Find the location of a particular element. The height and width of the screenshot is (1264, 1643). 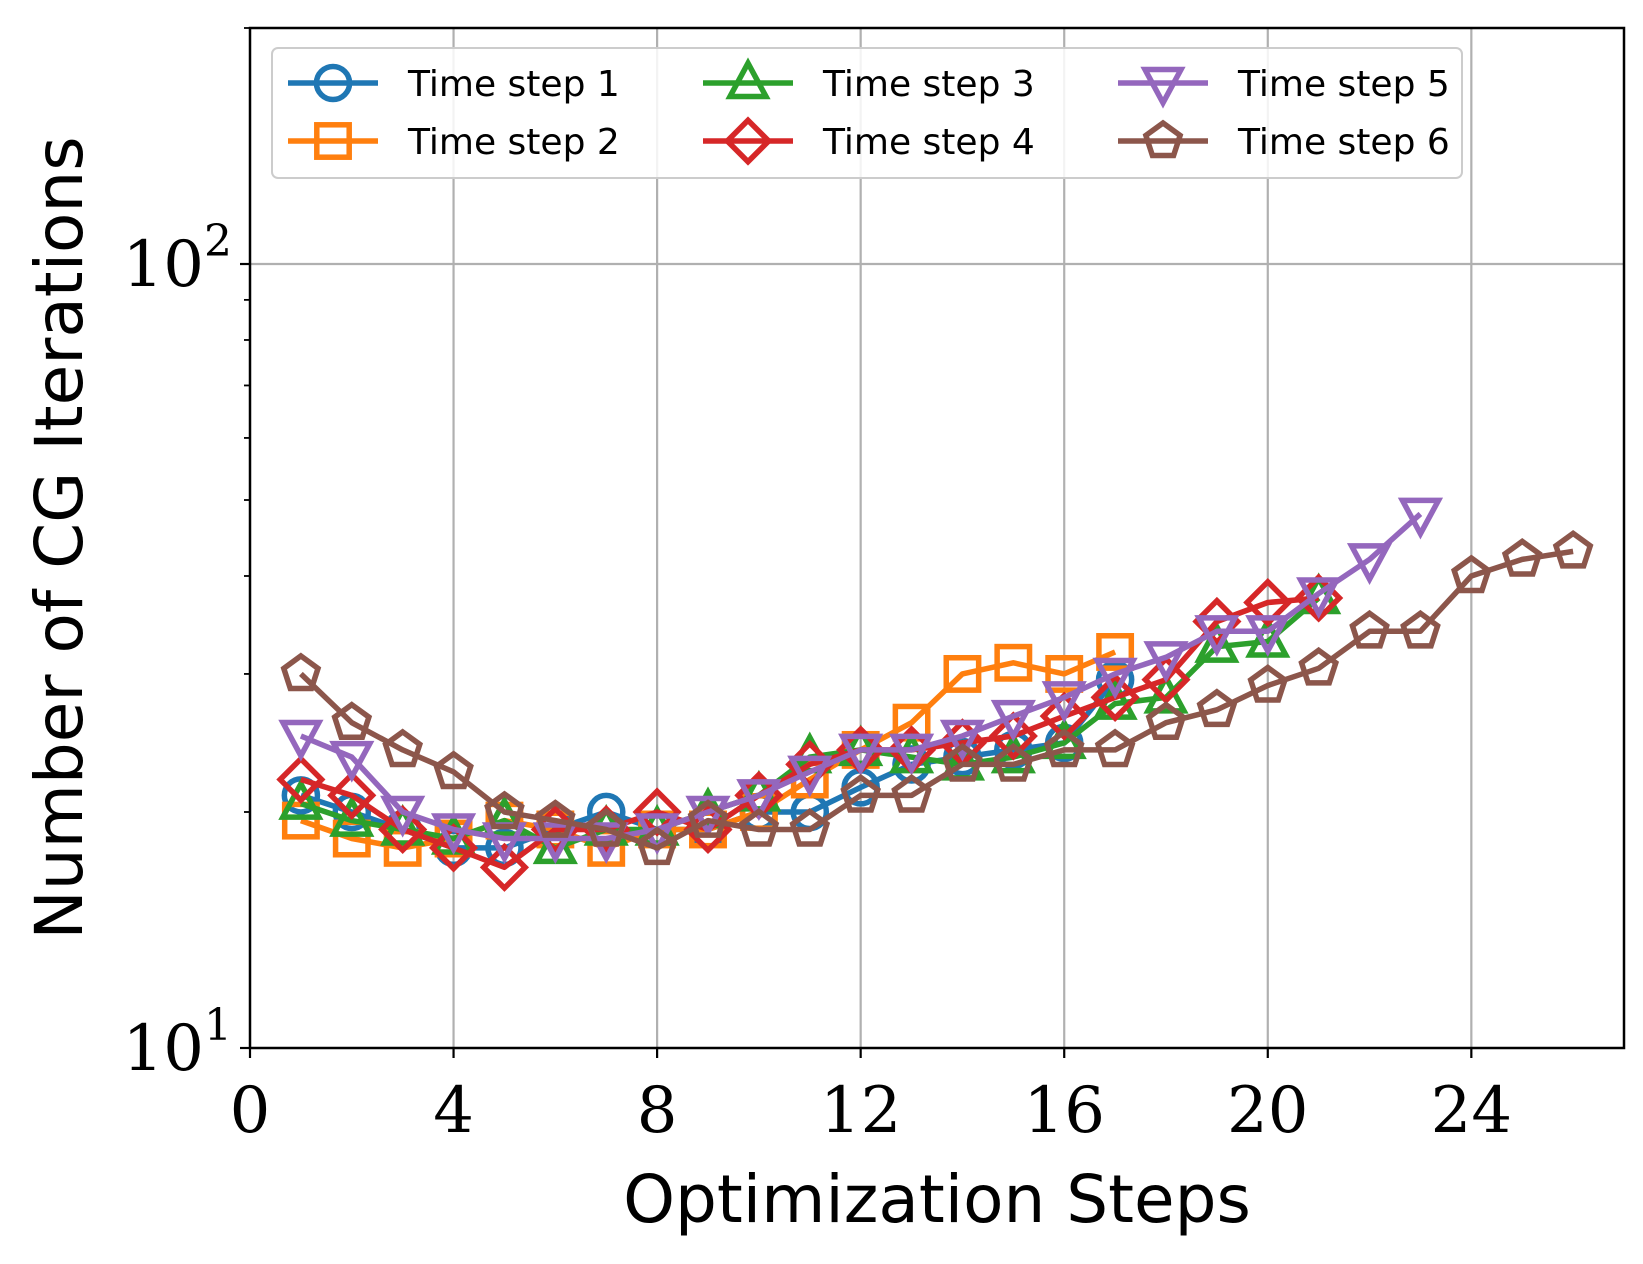

x-axis-label: Optimization Steps is located at coordinates (937, 1199).